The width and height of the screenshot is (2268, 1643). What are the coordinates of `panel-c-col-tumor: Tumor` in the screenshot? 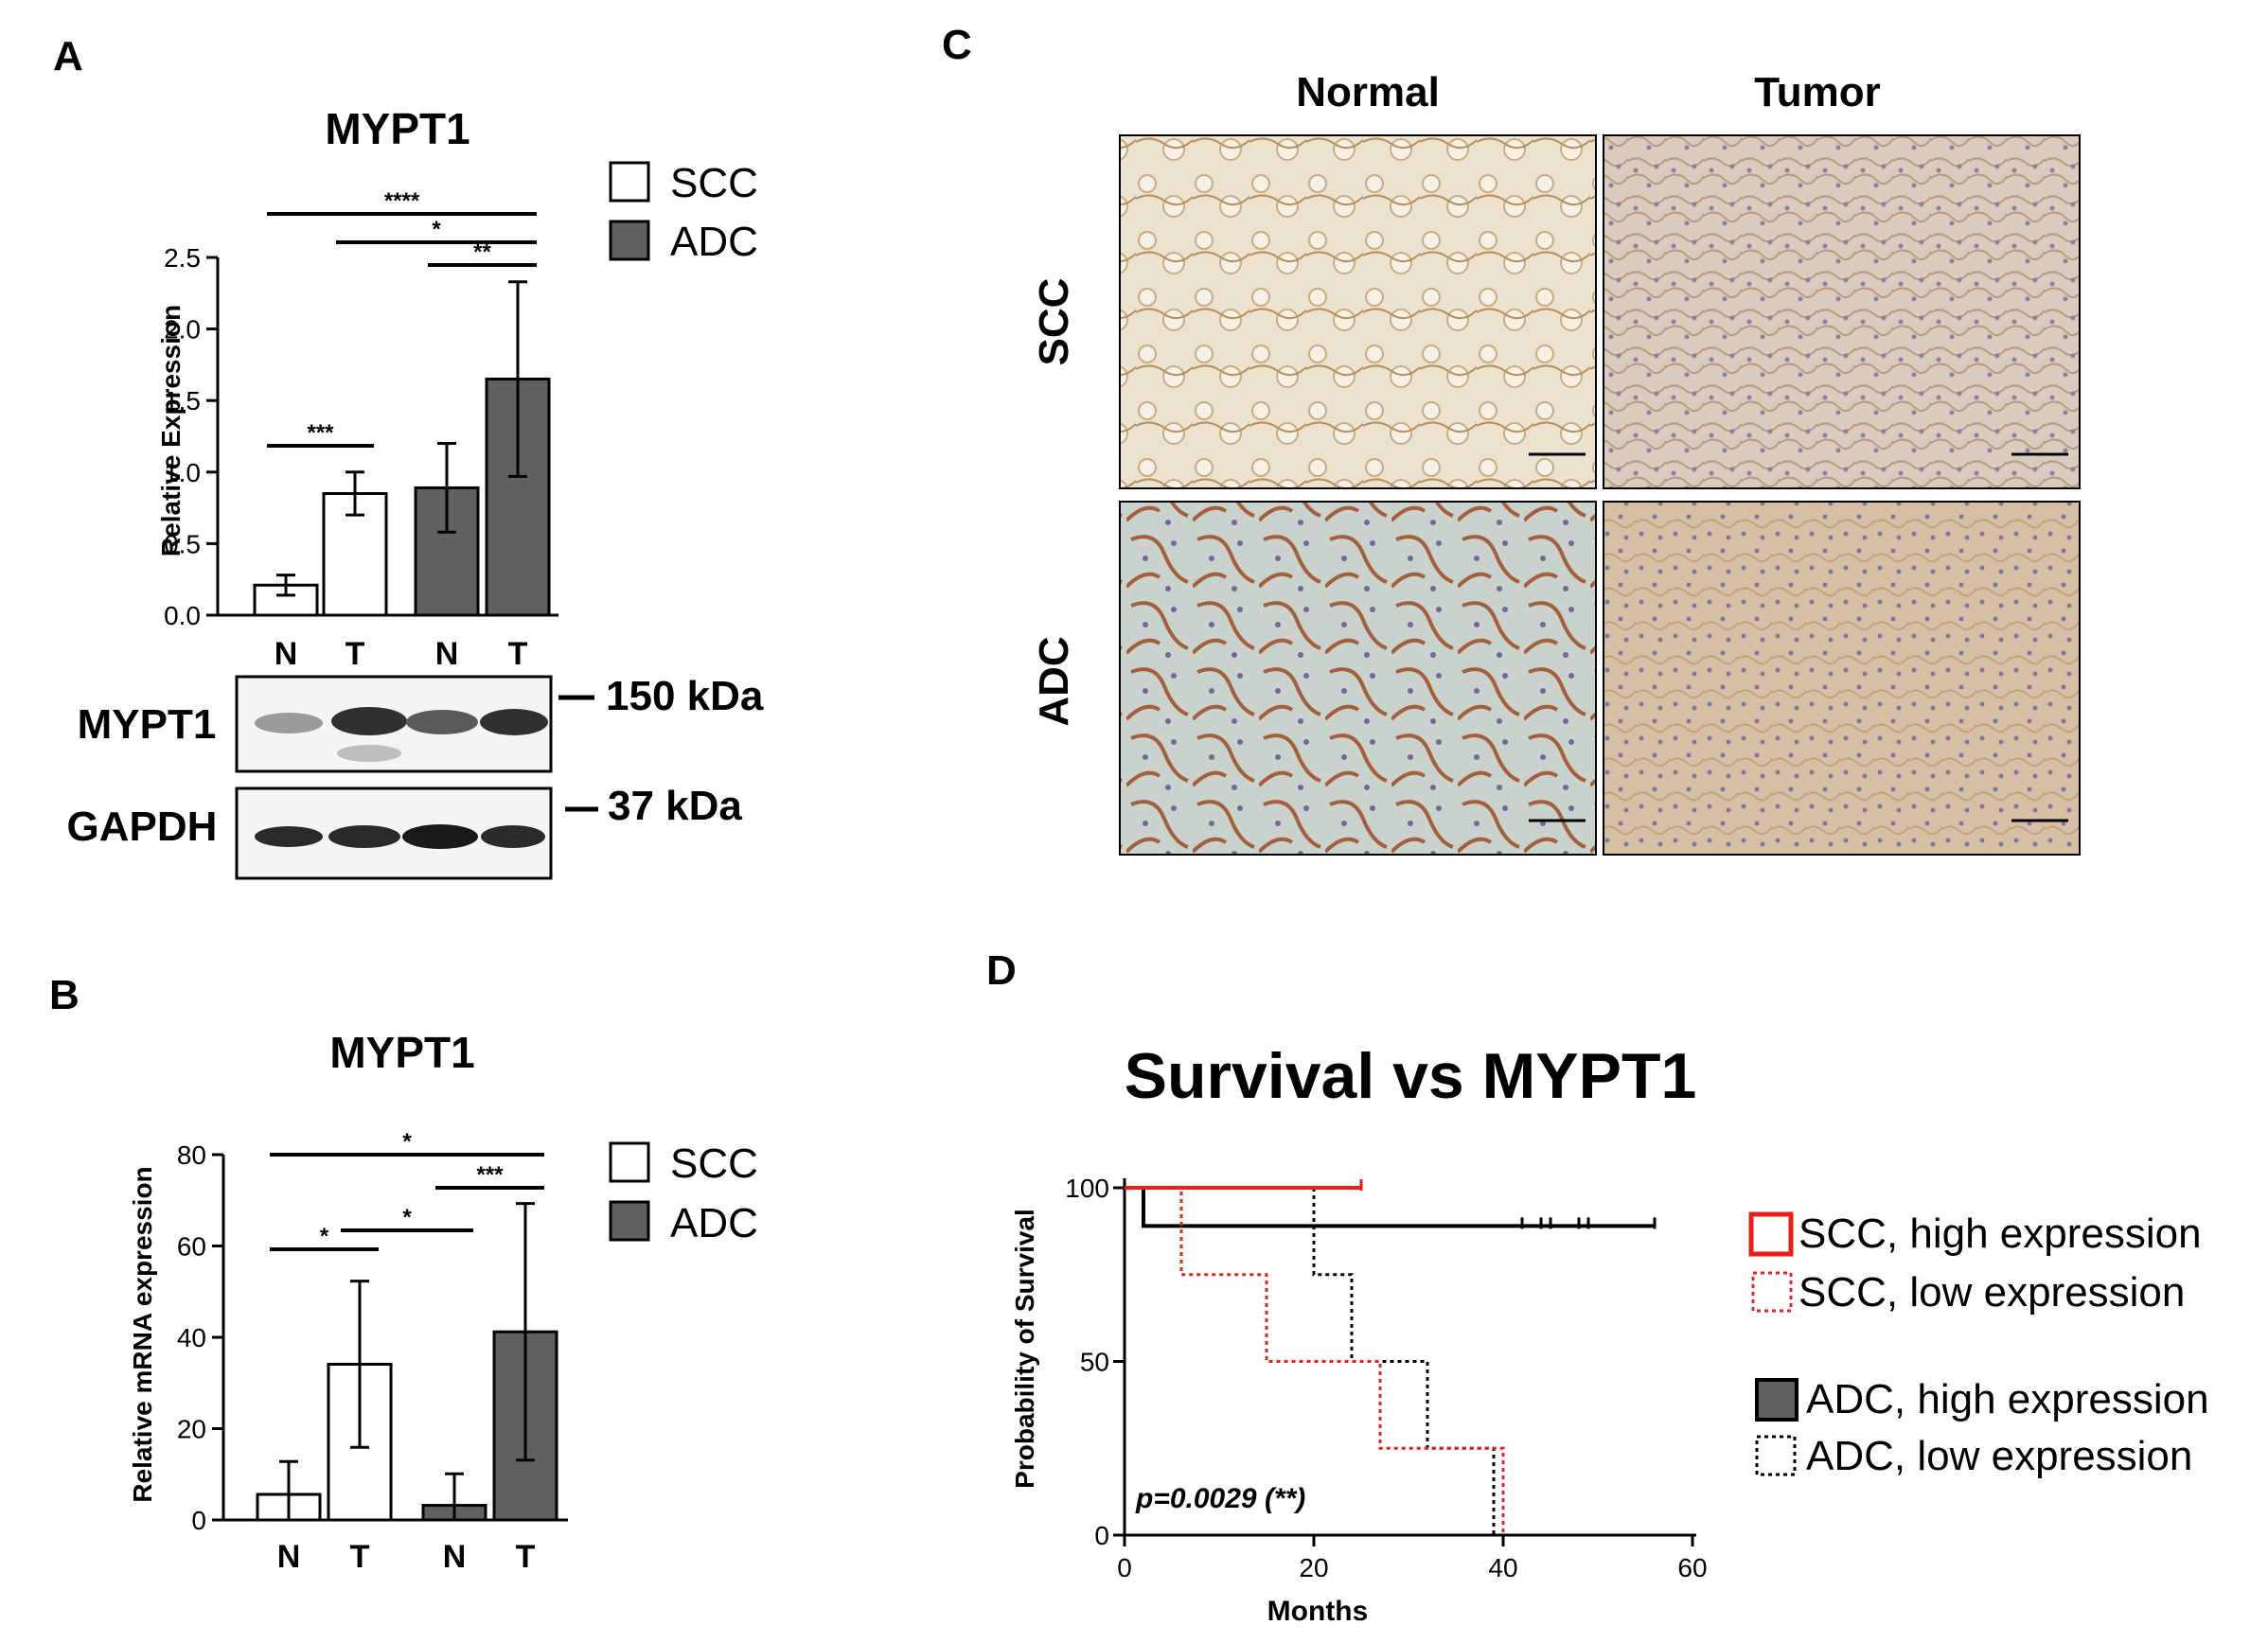 It's located at (1817, 92).